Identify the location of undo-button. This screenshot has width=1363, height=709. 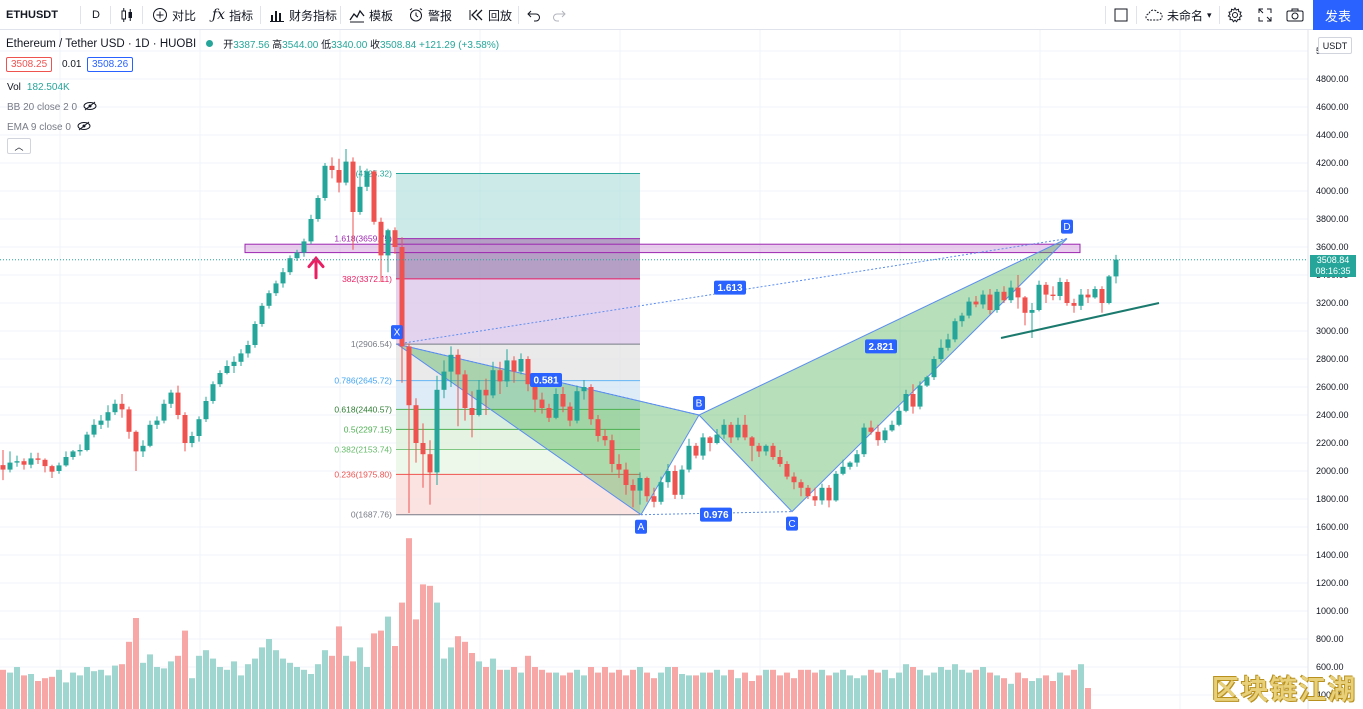
(533, 15).